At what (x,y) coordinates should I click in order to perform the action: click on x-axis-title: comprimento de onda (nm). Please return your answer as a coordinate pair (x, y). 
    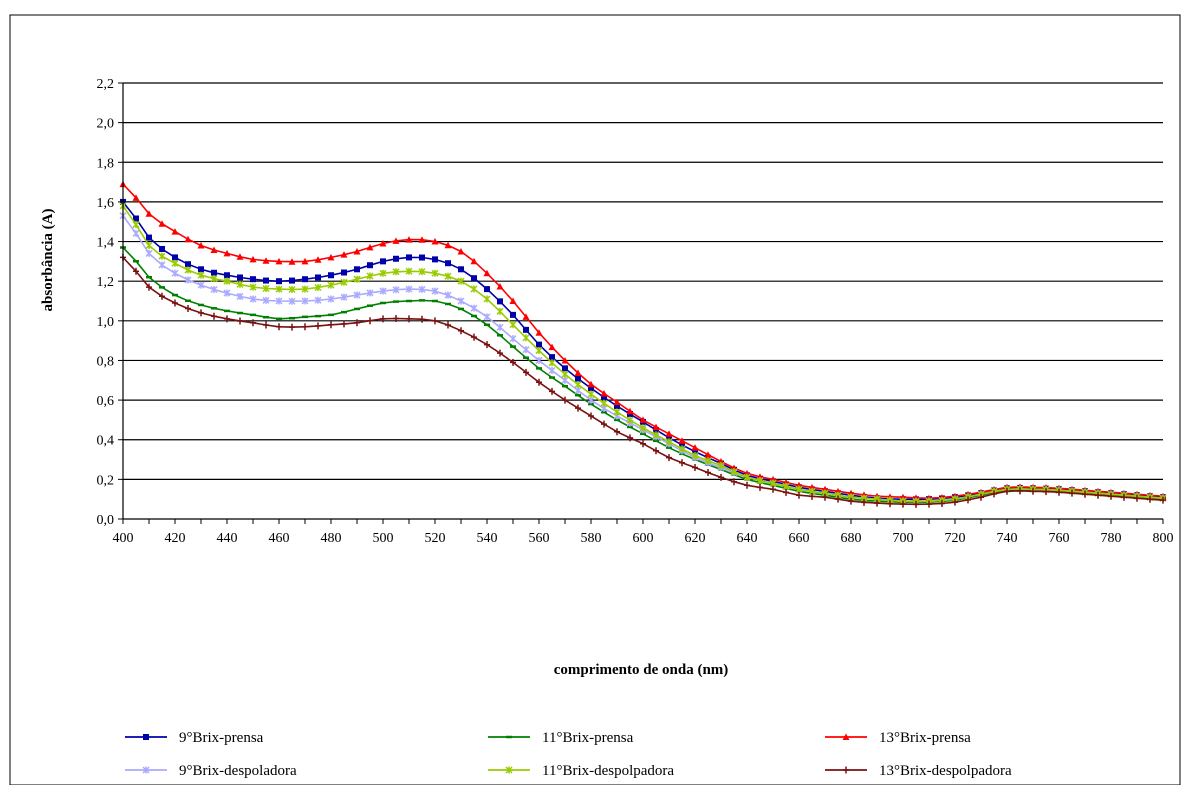
    Looking at the image, I should click on (641, 670).